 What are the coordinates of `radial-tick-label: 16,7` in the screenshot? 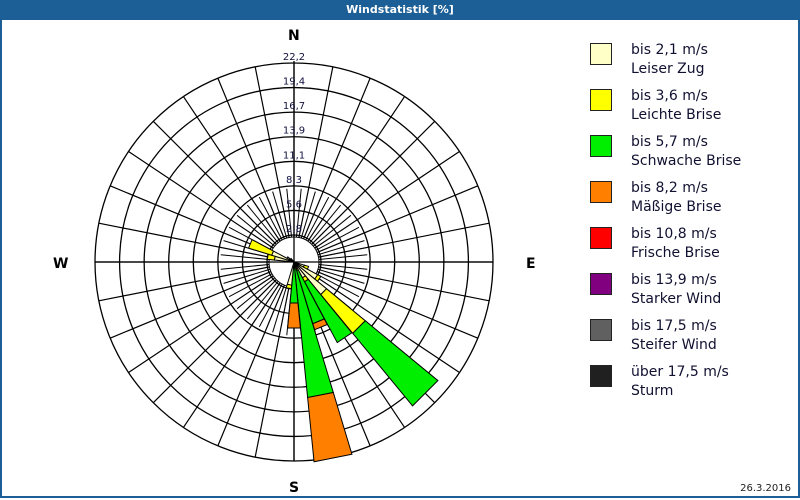 It's located at (294, 106).